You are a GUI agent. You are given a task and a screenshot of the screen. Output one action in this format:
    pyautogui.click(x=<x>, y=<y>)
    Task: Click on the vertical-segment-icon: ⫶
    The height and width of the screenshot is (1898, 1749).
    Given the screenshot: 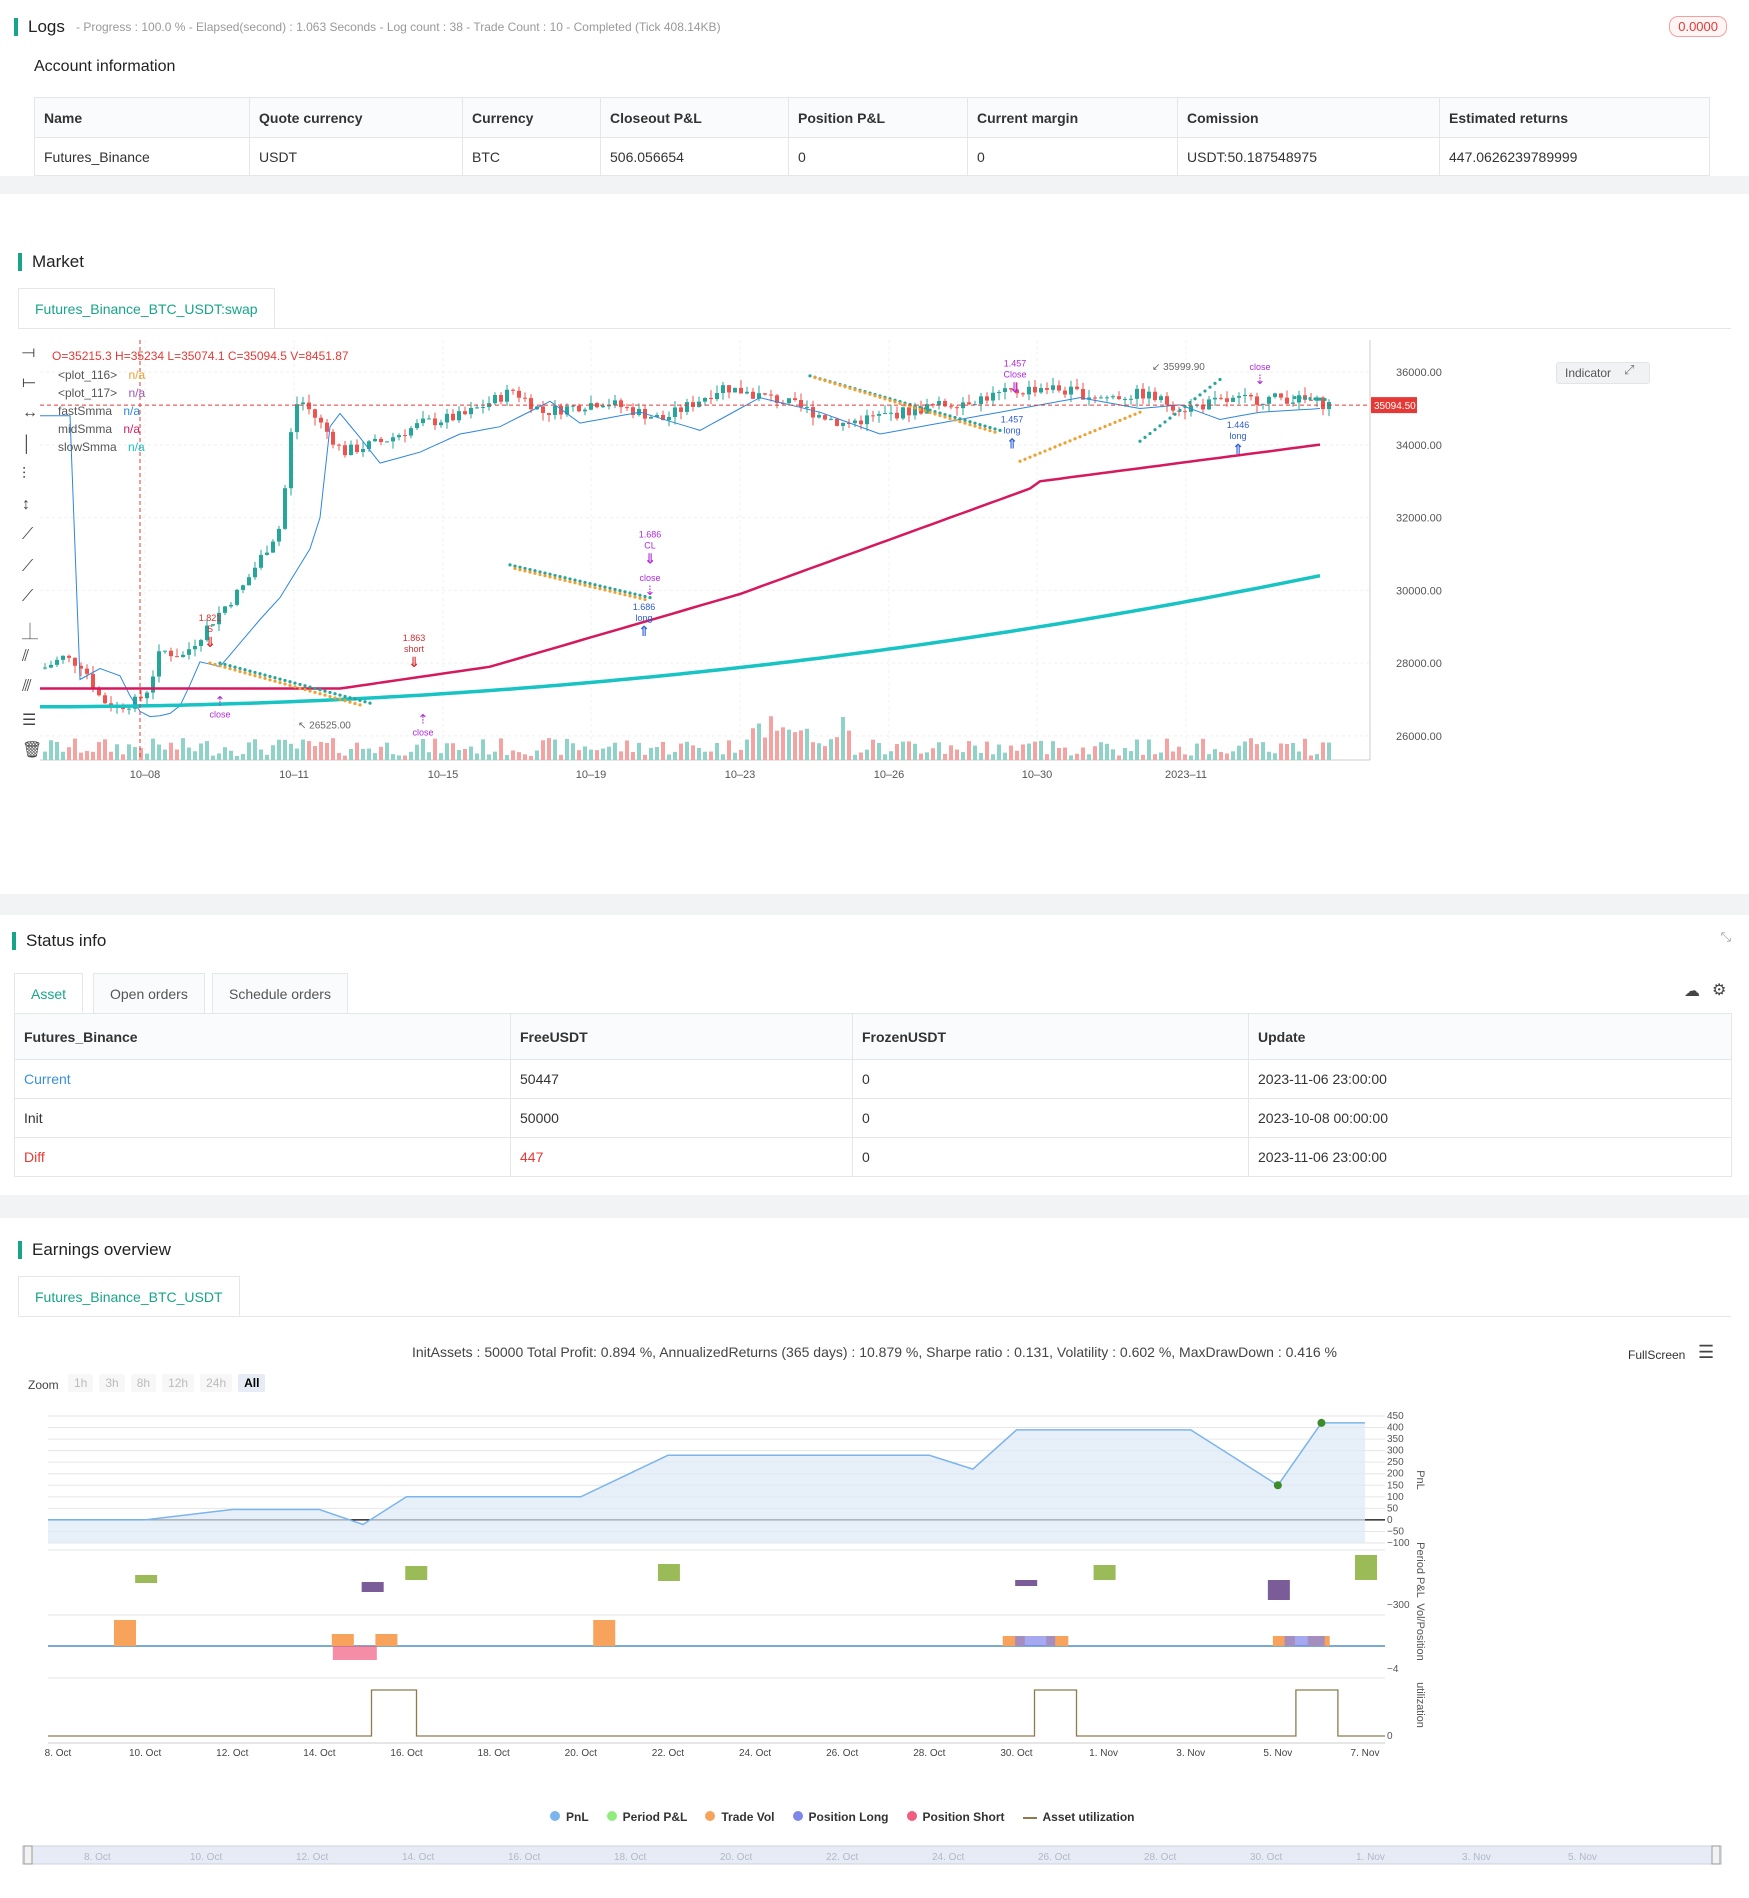 What is the action you would take?
    pyautogui.click(x=24, y=474)
    